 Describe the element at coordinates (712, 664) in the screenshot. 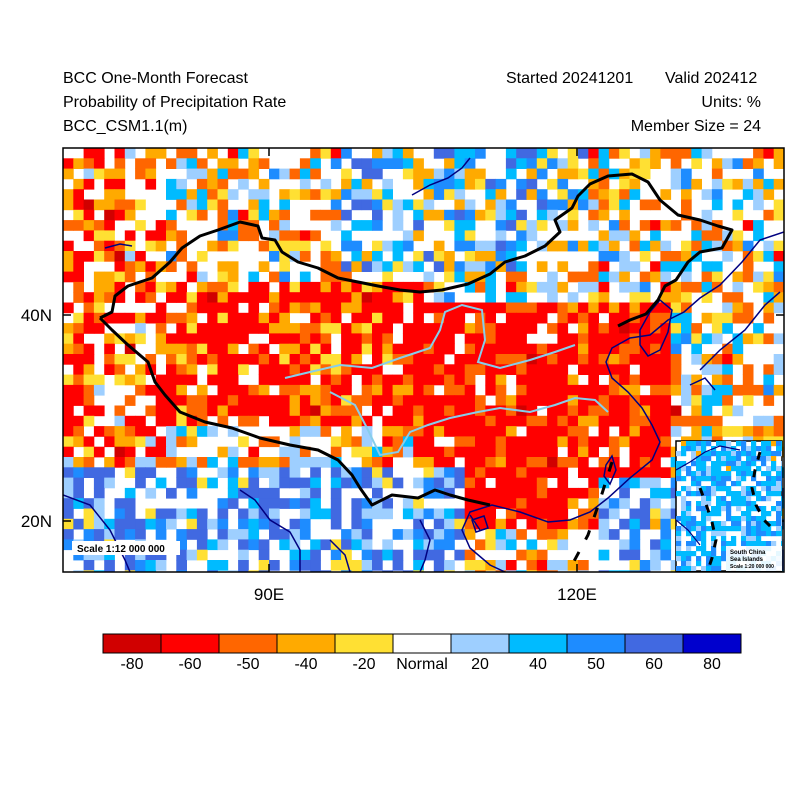

I see `colorbar-label: 80` at that location.